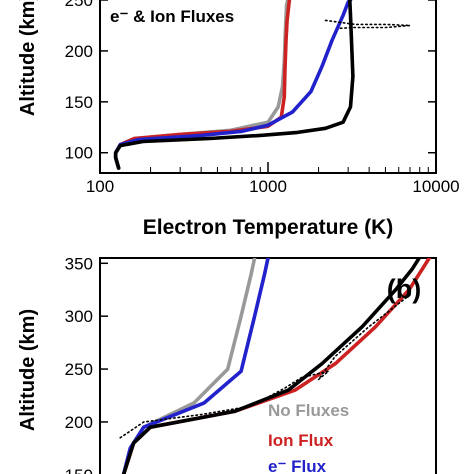  What do you see at coordinates (79, 369) in the screenshot?
I see `panel-b-ytick-label: 250` at bounding box center [79, 369].